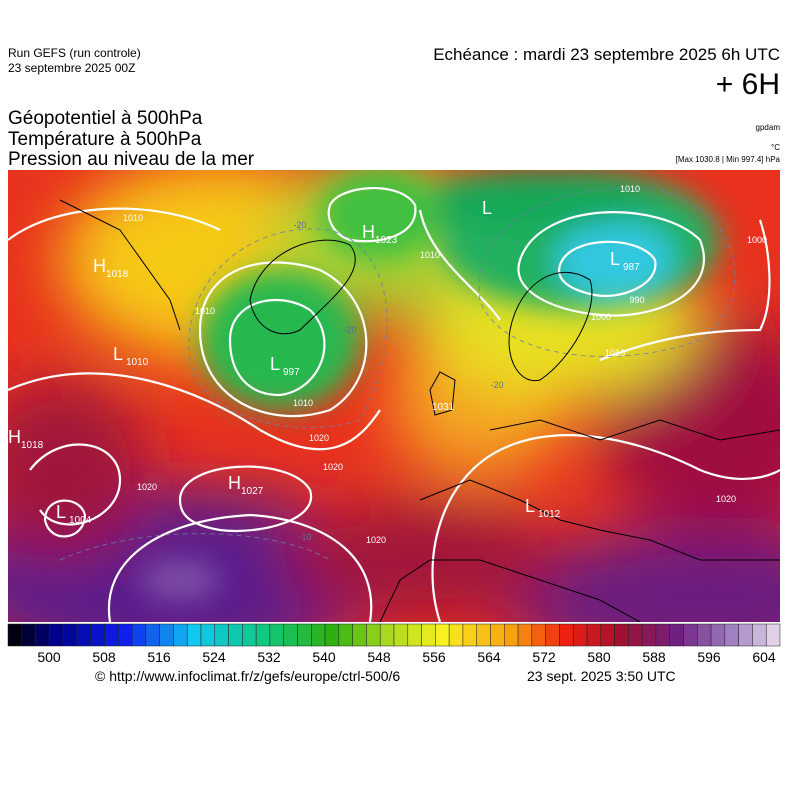 This screenshot has height=789, width=788. Describe the element at coordinates (601, 676) in the screenshot. I see `generated: 23 sept. 2025 3:50 UTC` at that location.